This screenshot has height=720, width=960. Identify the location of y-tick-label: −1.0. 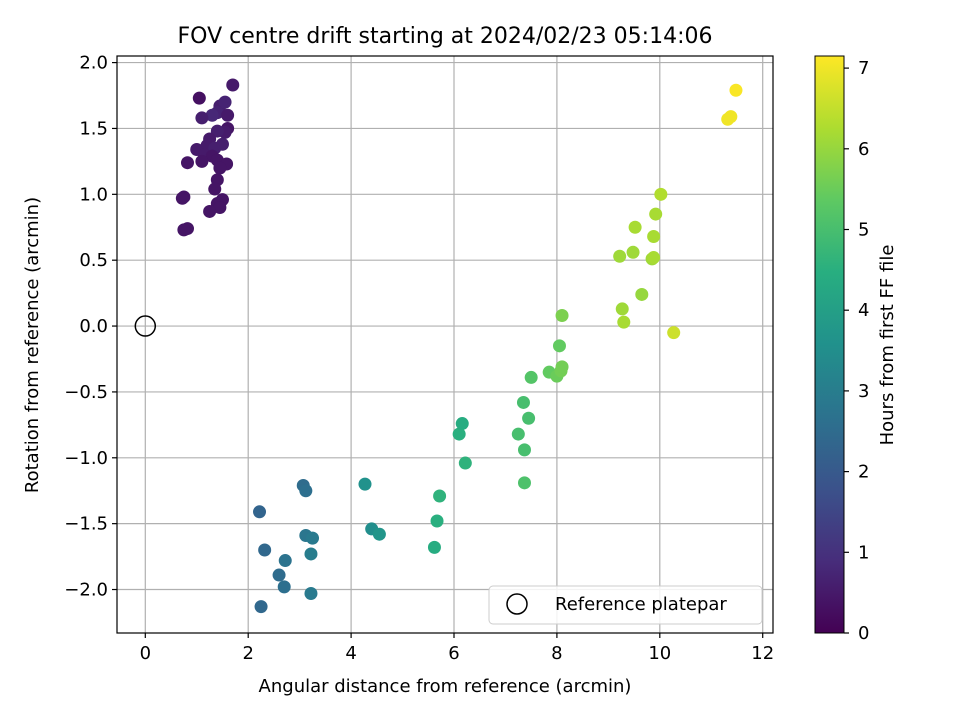
(86, 458).